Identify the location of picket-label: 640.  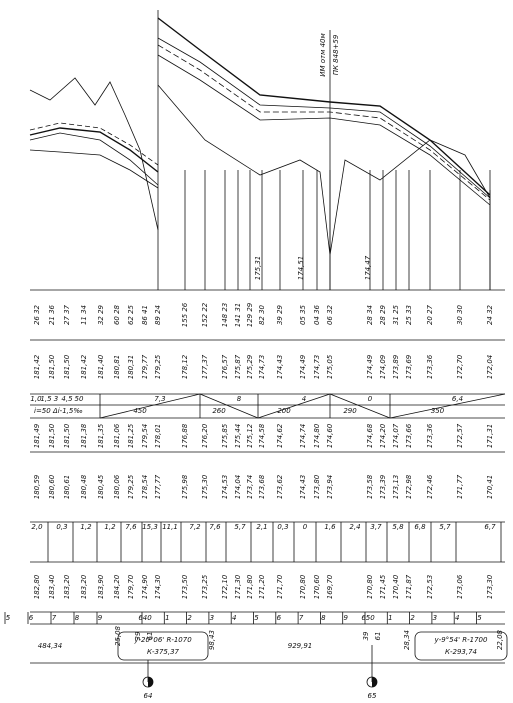
(145, 618).